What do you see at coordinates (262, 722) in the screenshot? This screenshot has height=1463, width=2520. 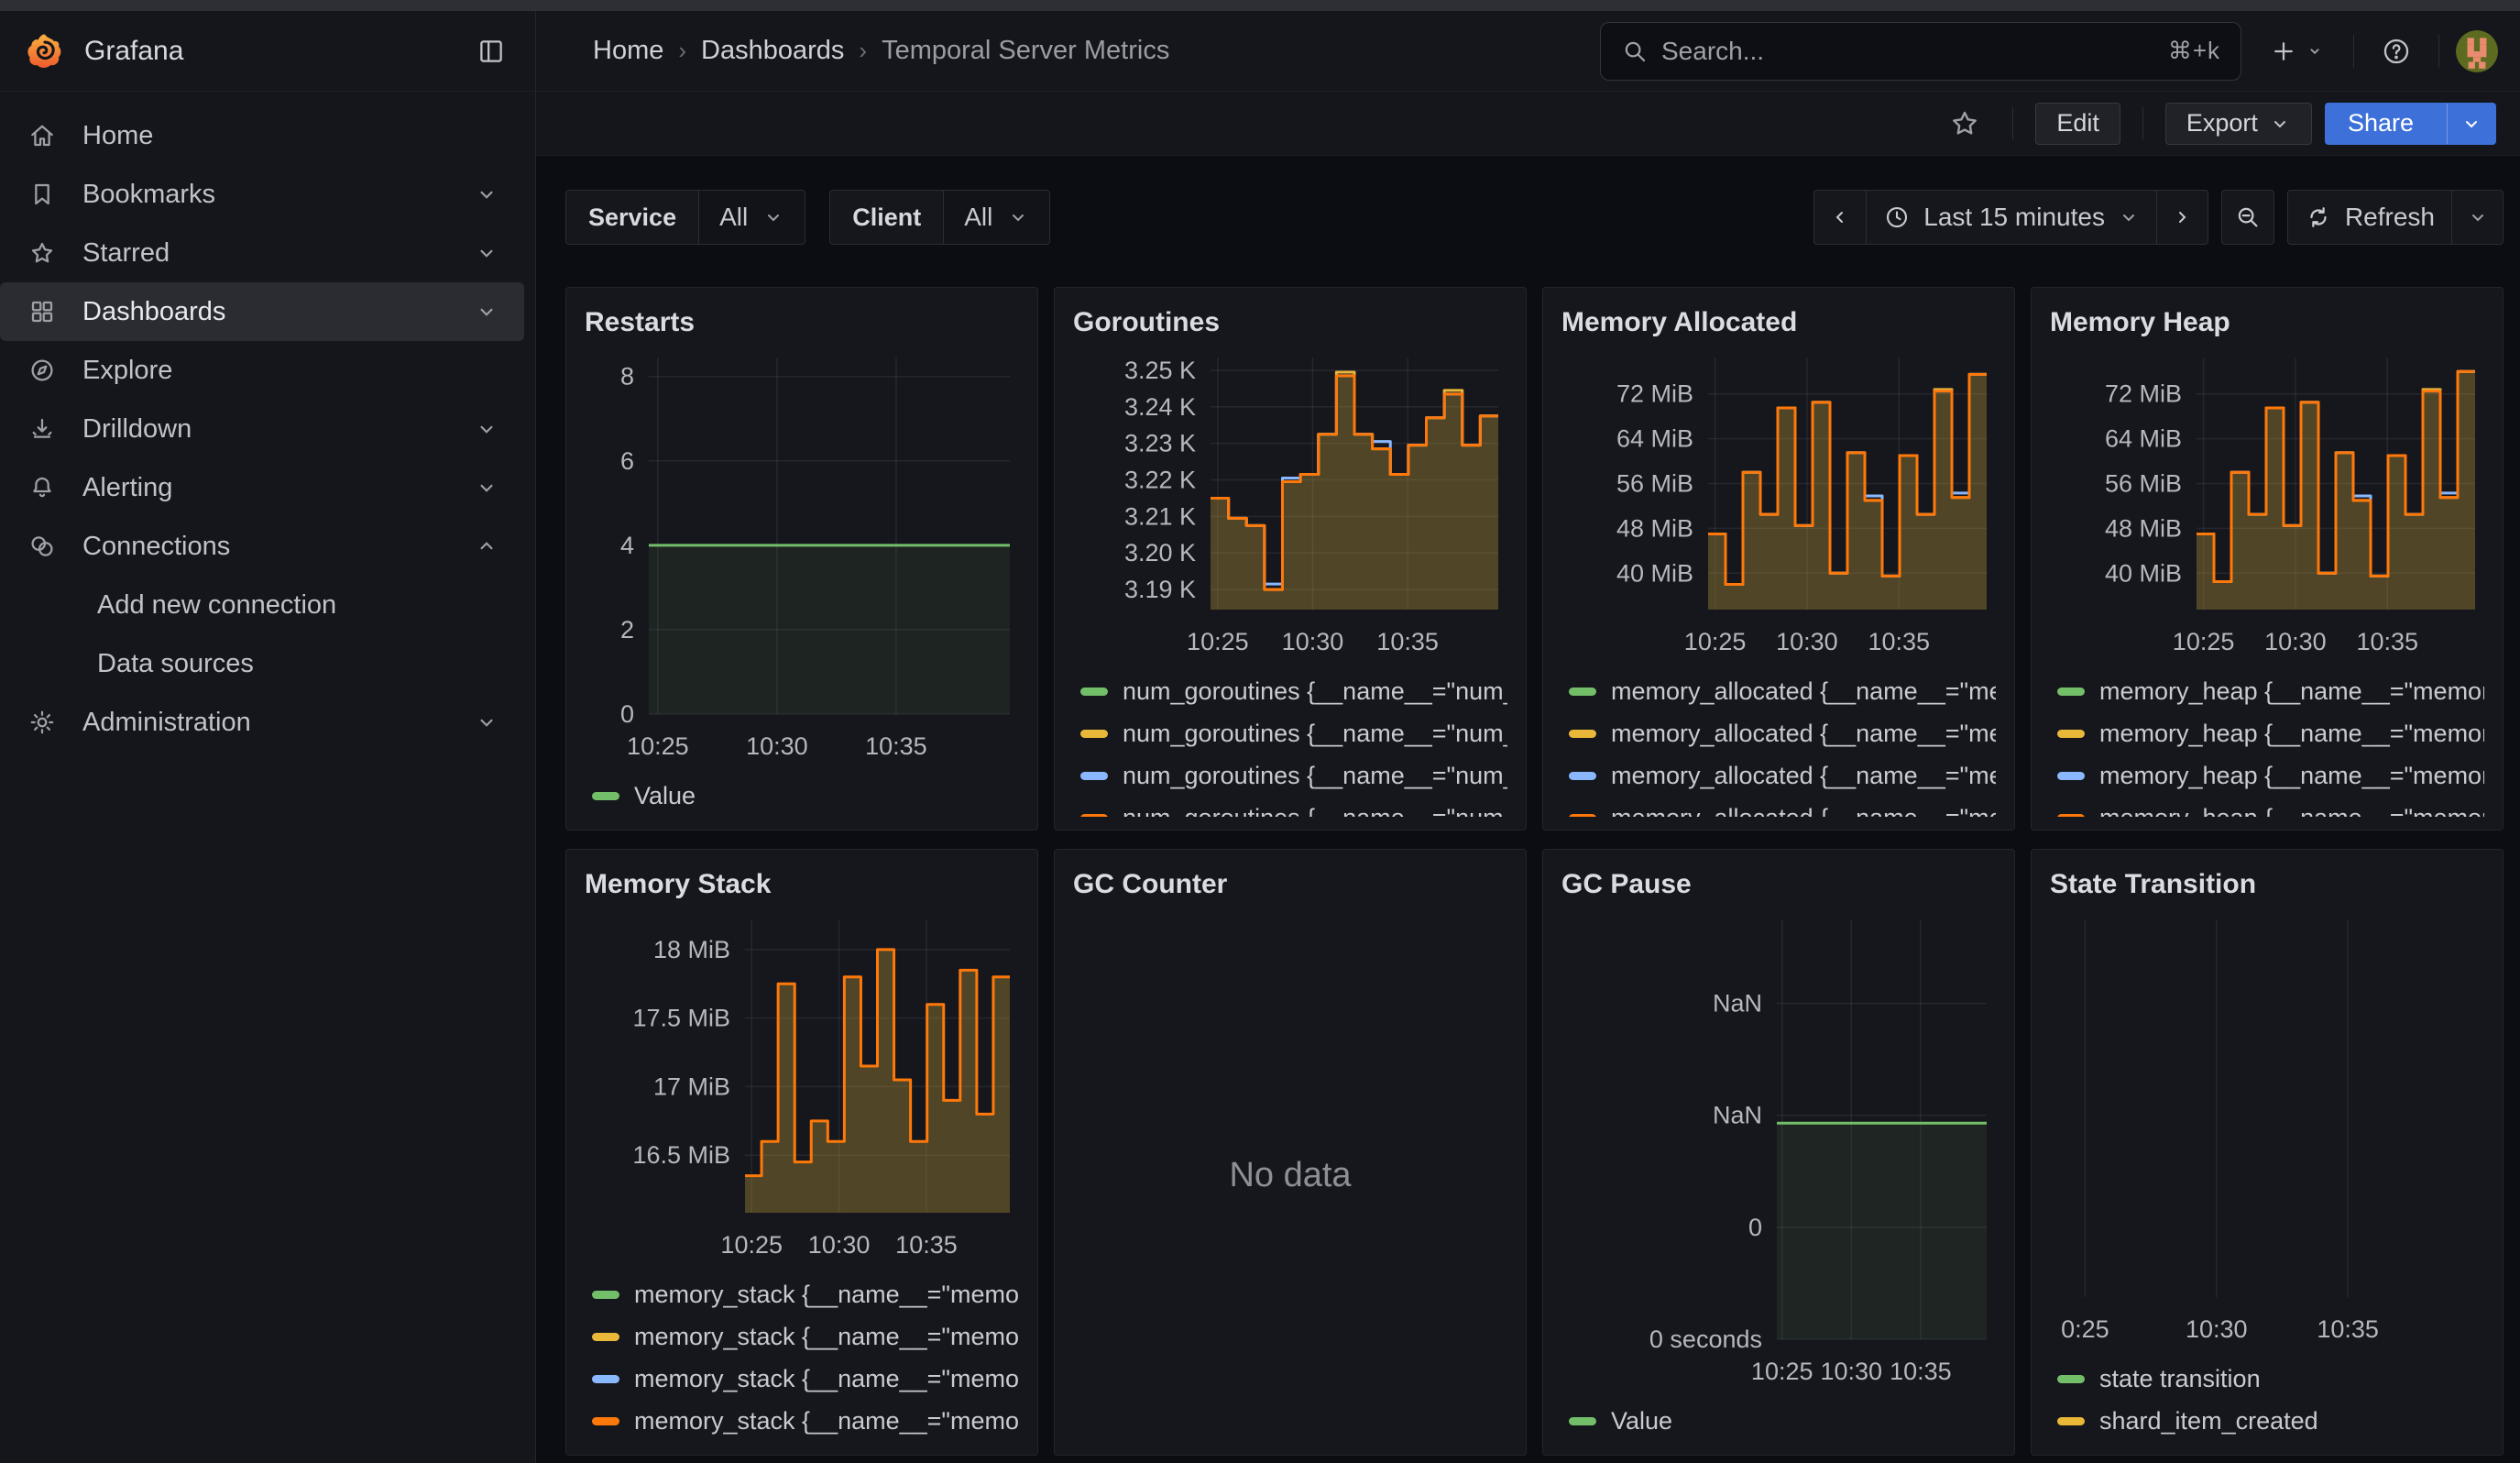 I see `sidebar-item-administration: Administration` at bounding box center [262, 722].